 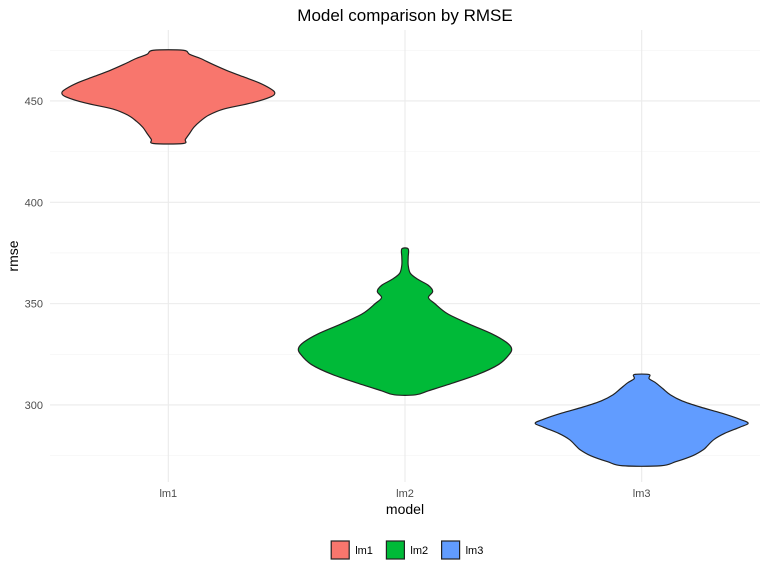 What do you see at coordinates (642, 494) in the screenshot?
I see `x-tick-label: lm3` at bounding box center [642, 494].